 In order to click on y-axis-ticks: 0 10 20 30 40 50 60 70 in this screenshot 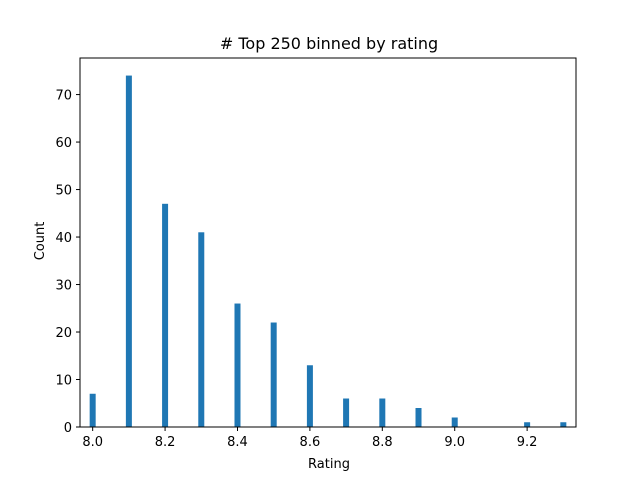, I will do `click(67, 262)`.